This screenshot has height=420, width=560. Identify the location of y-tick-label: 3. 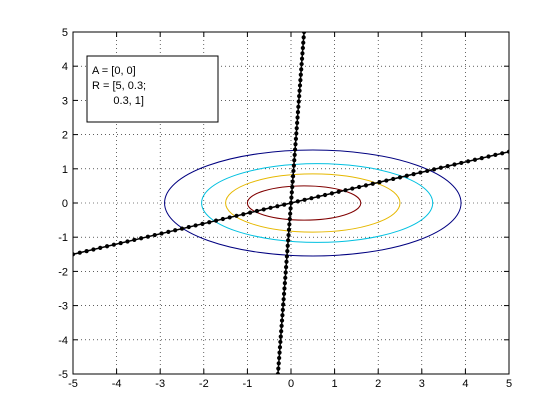
(65, 101).